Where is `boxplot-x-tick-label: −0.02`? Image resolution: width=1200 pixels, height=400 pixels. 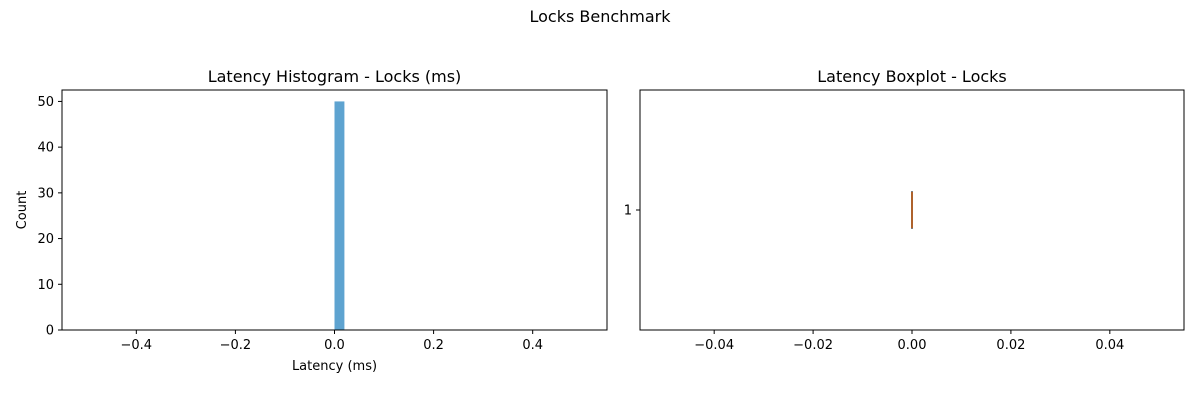 boxplot-x-tick-label: −0.02 is located at coordinates (813, 345).